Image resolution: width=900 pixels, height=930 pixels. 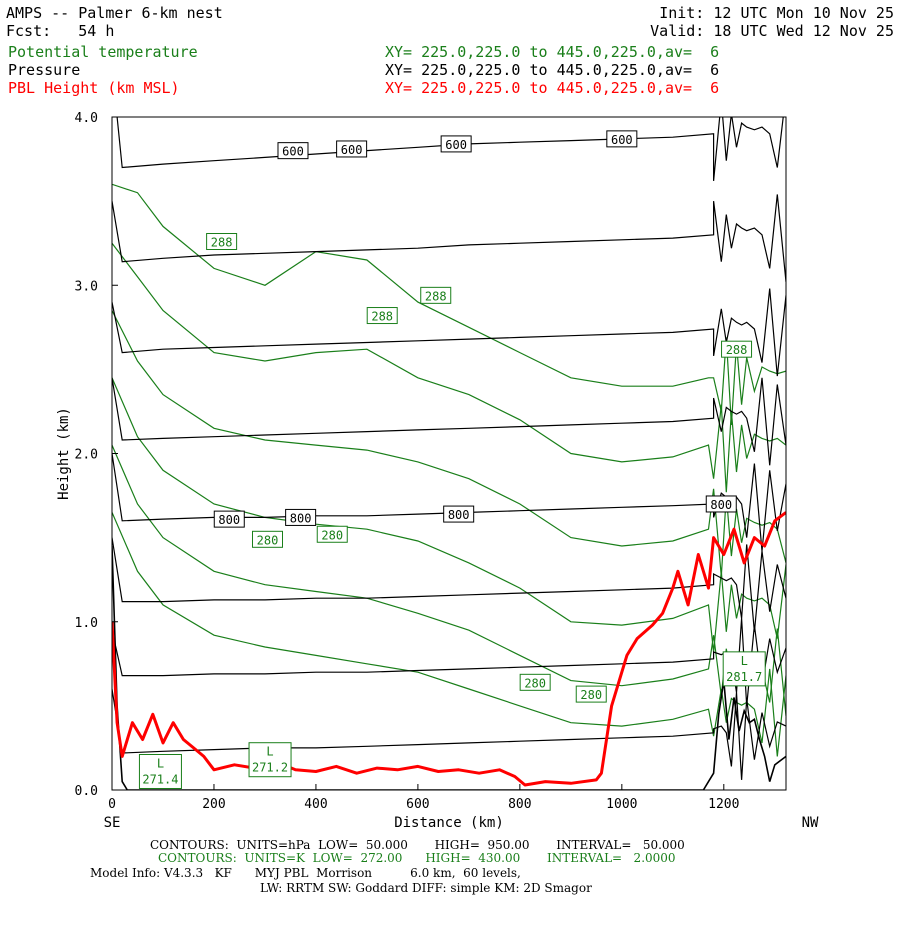 I want to click on pressure-label-0-text: 600, so click(x=293, y=152).